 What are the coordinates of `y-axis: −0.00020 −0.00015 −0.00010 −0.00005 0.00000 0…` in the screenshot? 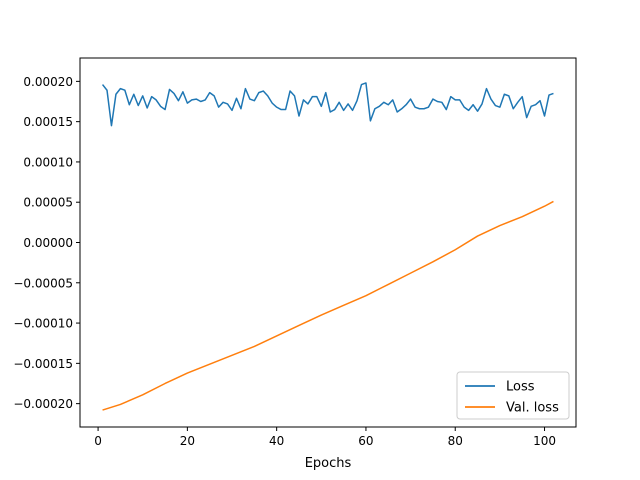 It's located at (46, 243).